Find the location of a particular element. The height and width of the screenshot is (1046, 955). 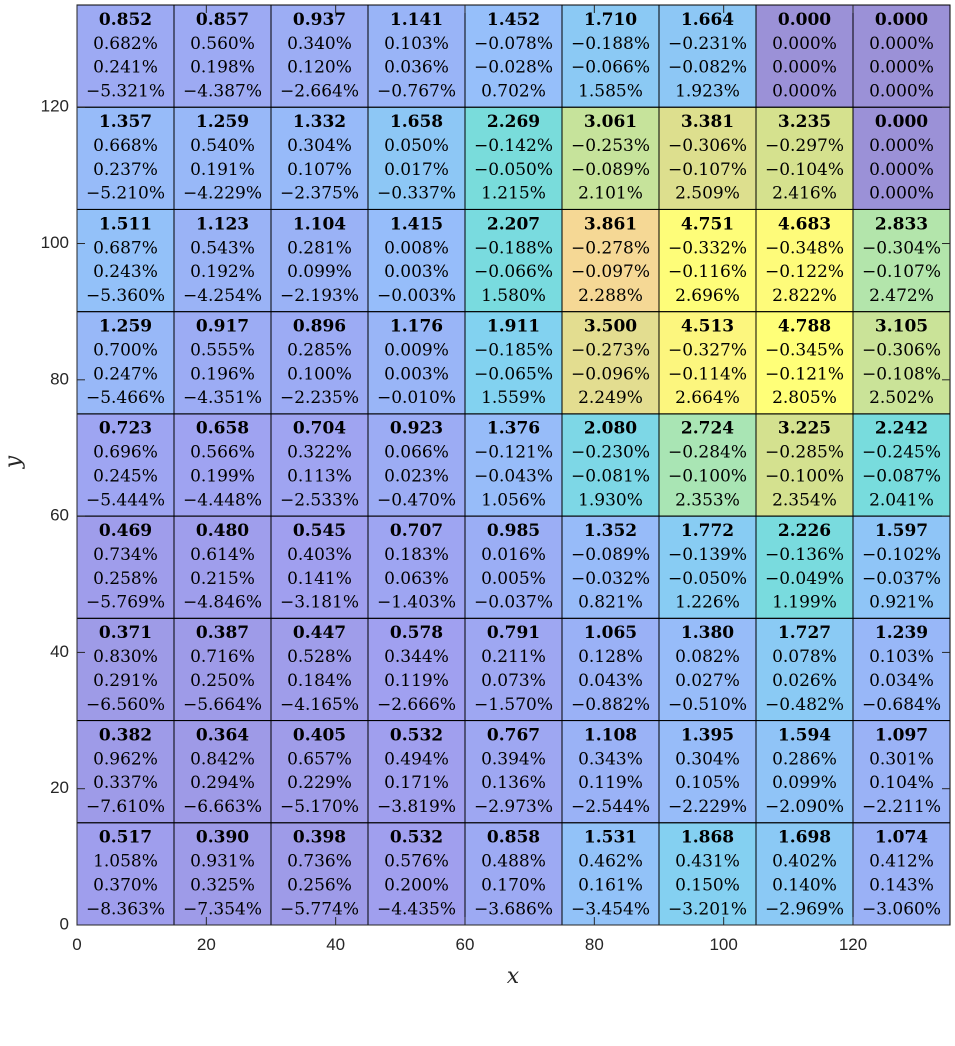

cell-percent-label: −2.235% is located at coordinates (319, 398).